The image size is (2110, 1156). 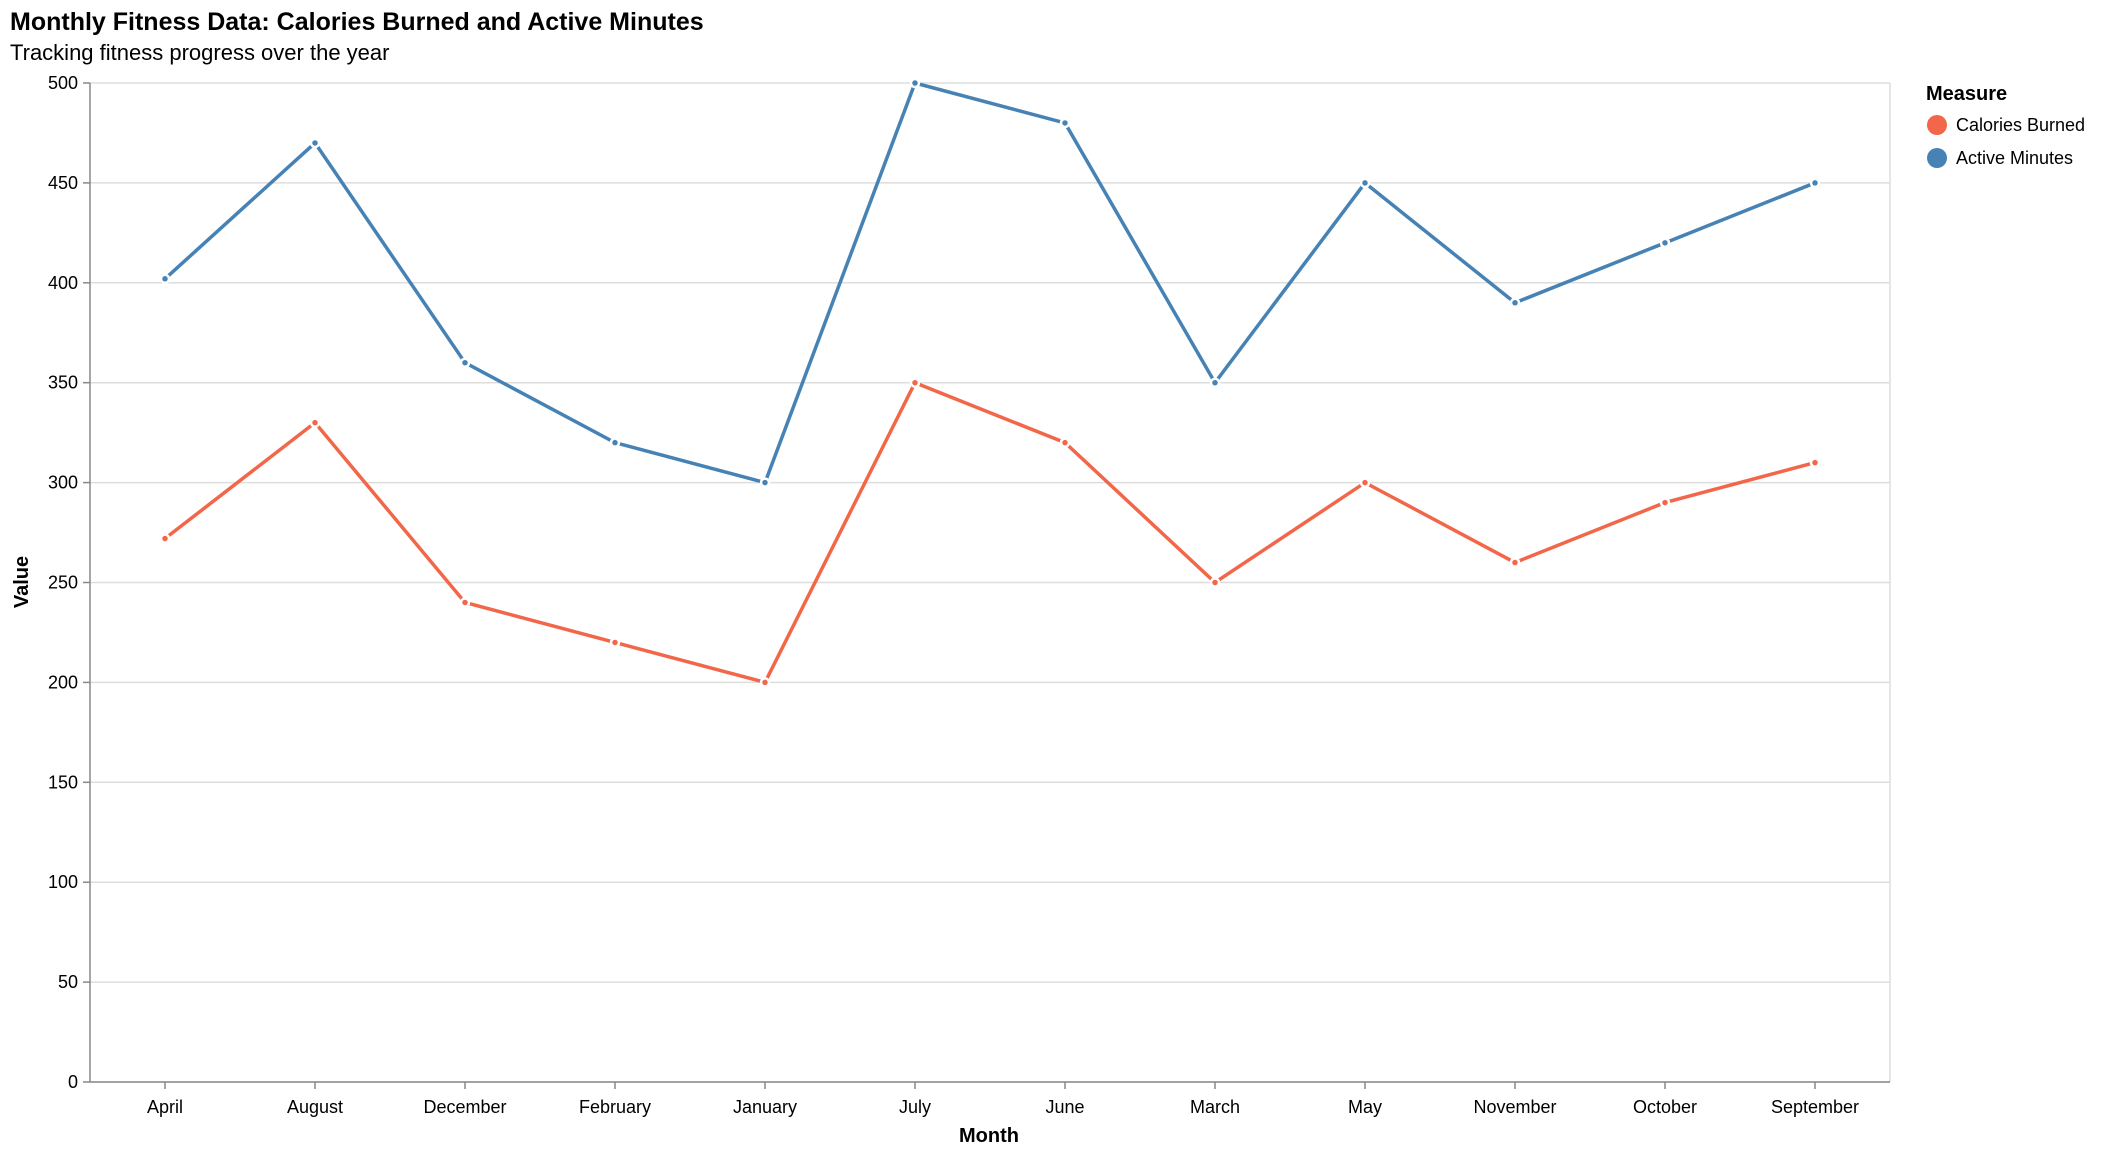 I want to click on legend-label: Calories Burned, so click(x=2020, y=125).